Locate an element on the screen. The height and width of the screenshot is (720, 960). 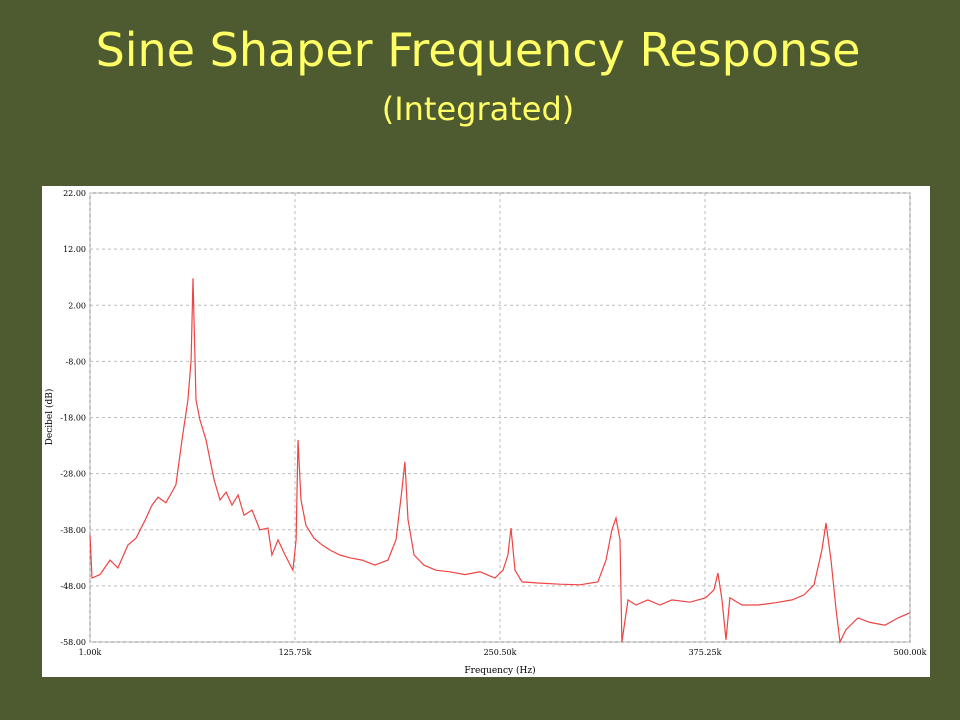
y-tick-label: -38.00 is located at coordinates (73, 530).